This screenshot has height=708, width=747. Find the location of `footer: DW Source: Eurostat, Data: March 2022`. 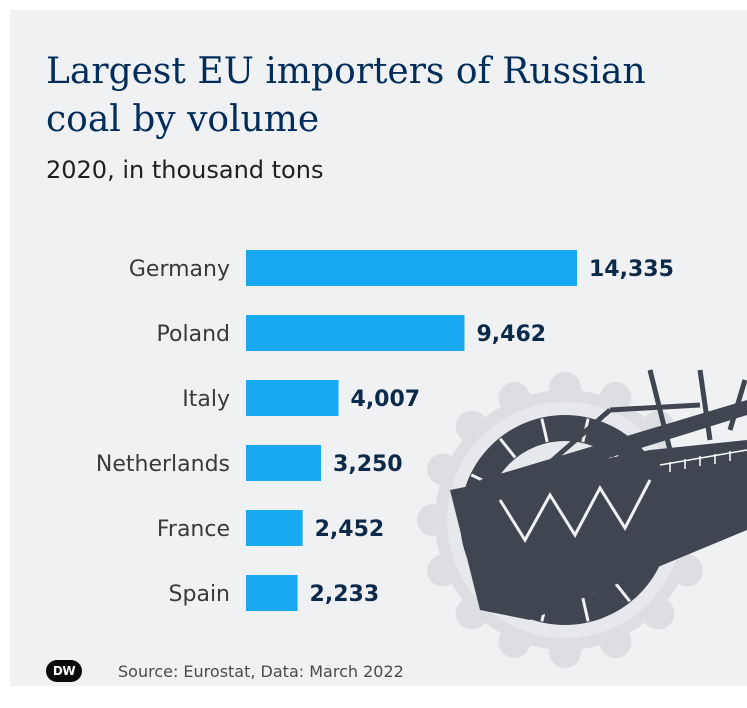

footer: DW Source: Eurostat, Data: March 2022 is located at coordinates (225, 671).